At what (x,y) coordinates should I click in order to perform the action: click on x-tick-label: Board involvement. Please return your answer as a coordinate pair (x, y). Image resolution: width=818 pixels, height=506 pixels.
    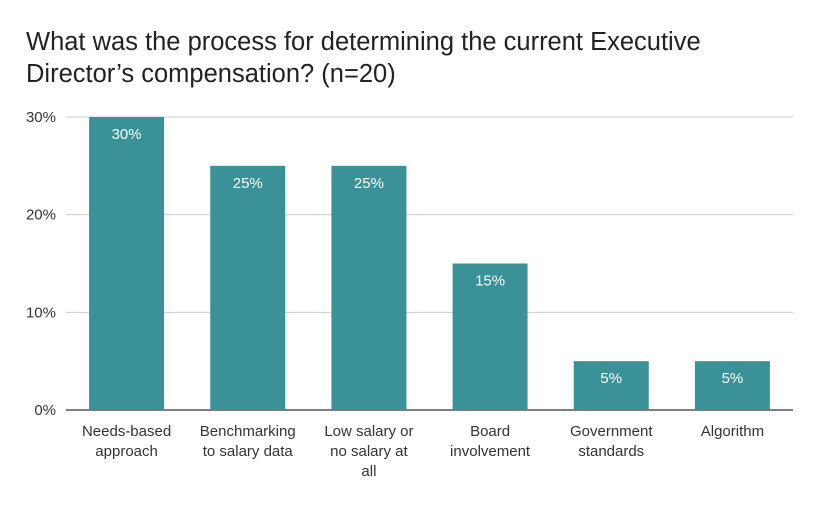
    Looking at the image, I should click on (490, 441).